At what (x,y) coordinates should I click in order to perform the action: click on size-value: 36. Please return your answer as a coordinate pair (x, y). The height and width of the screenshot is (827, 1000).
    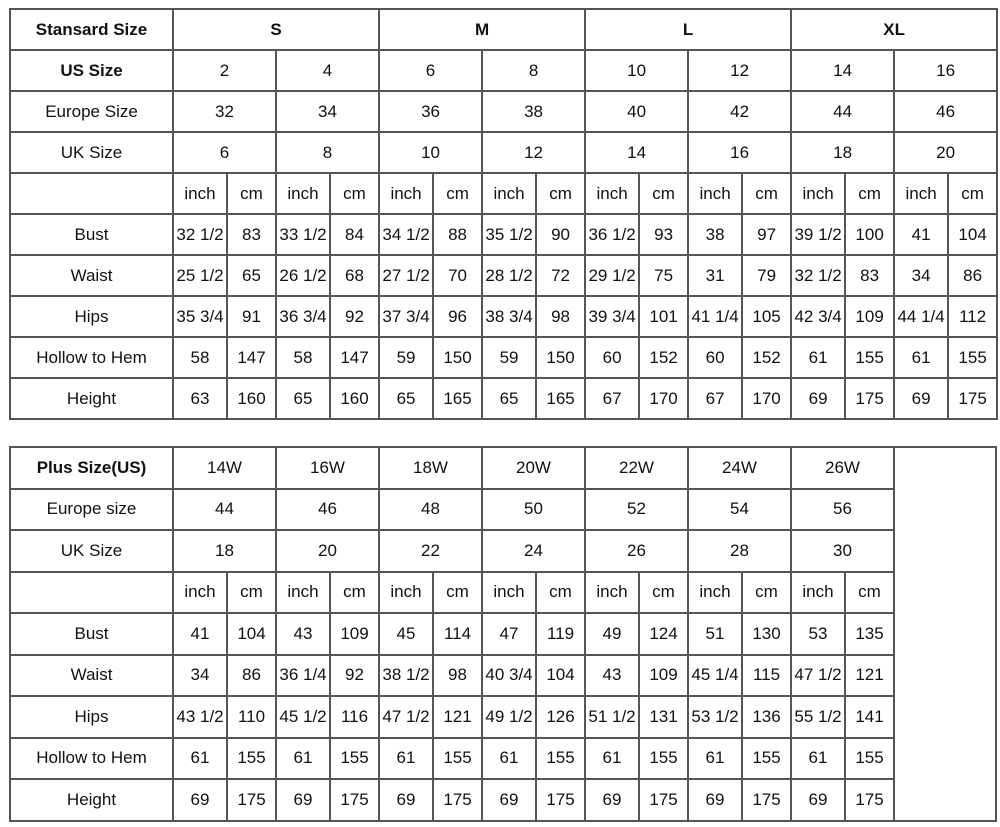
    Looking at the image, I should click on (431, 111).